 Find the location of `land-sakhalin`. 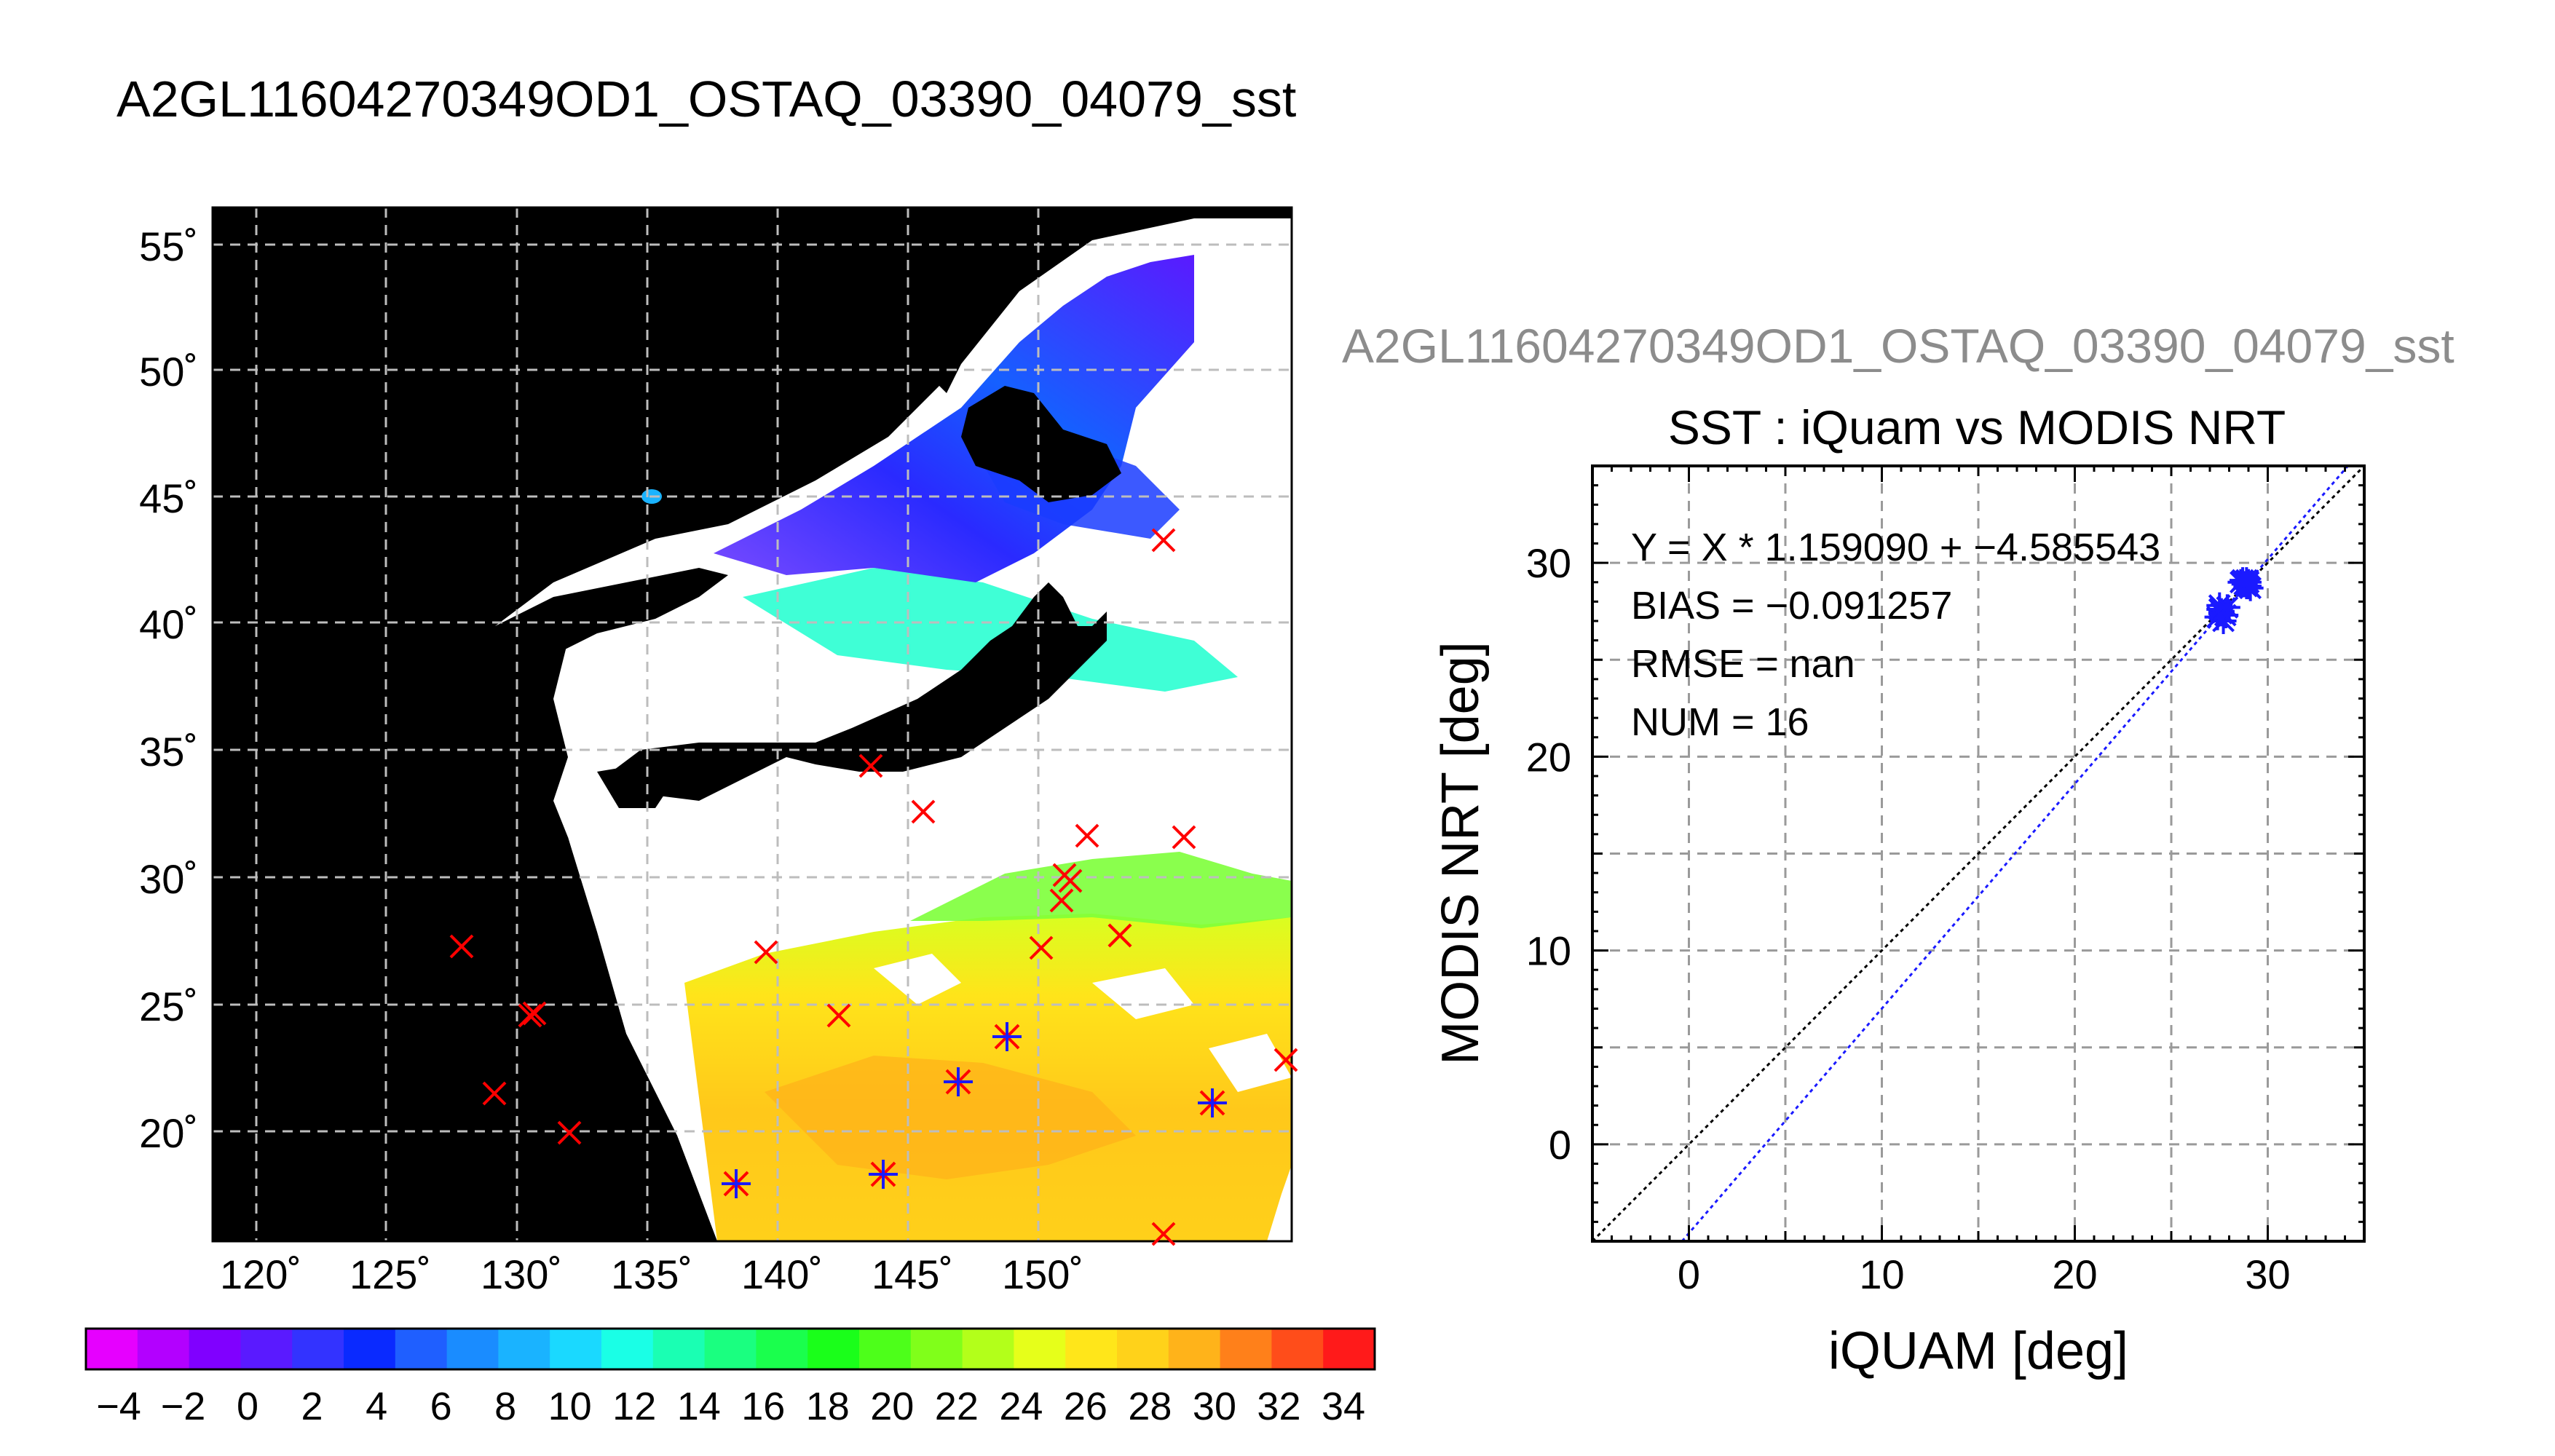

land-sakhalin is located at coordinates (961, 327).